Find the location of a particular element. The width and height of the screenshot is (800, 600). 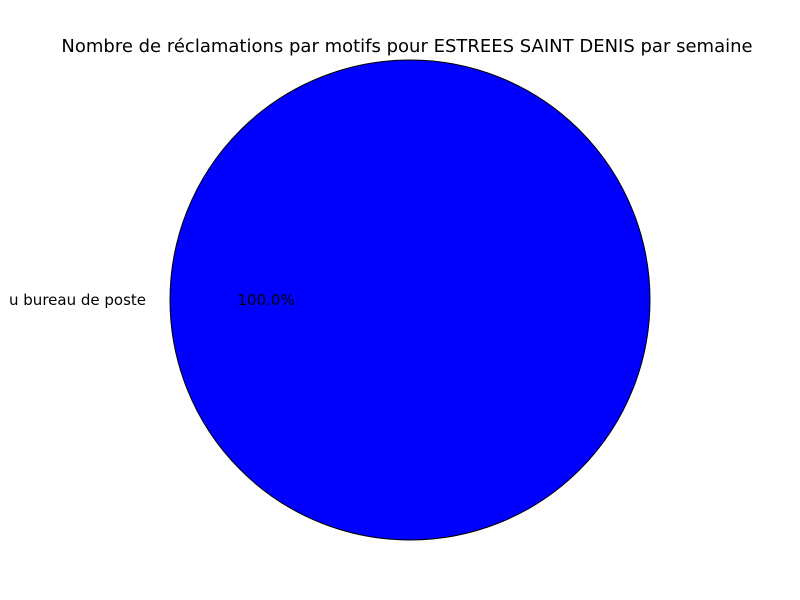

slice-percent-label: 100.0% is located at coordinates (265, 300).